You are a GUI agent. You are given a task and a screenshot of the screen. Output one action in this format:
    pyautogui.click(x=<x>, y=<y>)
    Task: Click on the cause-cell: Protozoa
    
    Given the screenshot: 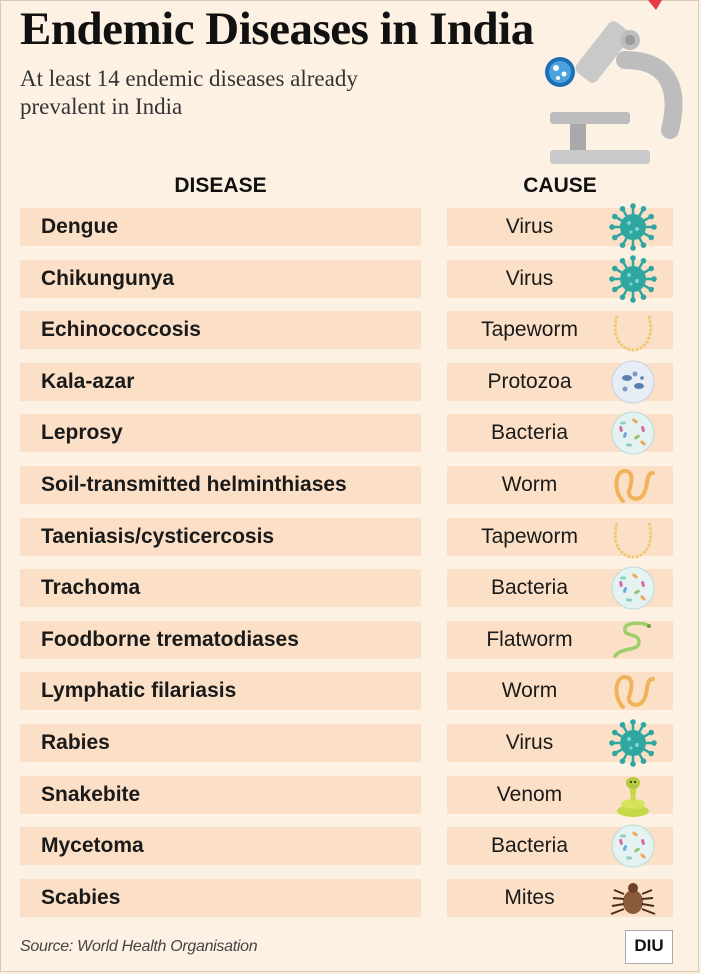 What is the action you would take?
    pyautogui.click(x=560, y=382)
    